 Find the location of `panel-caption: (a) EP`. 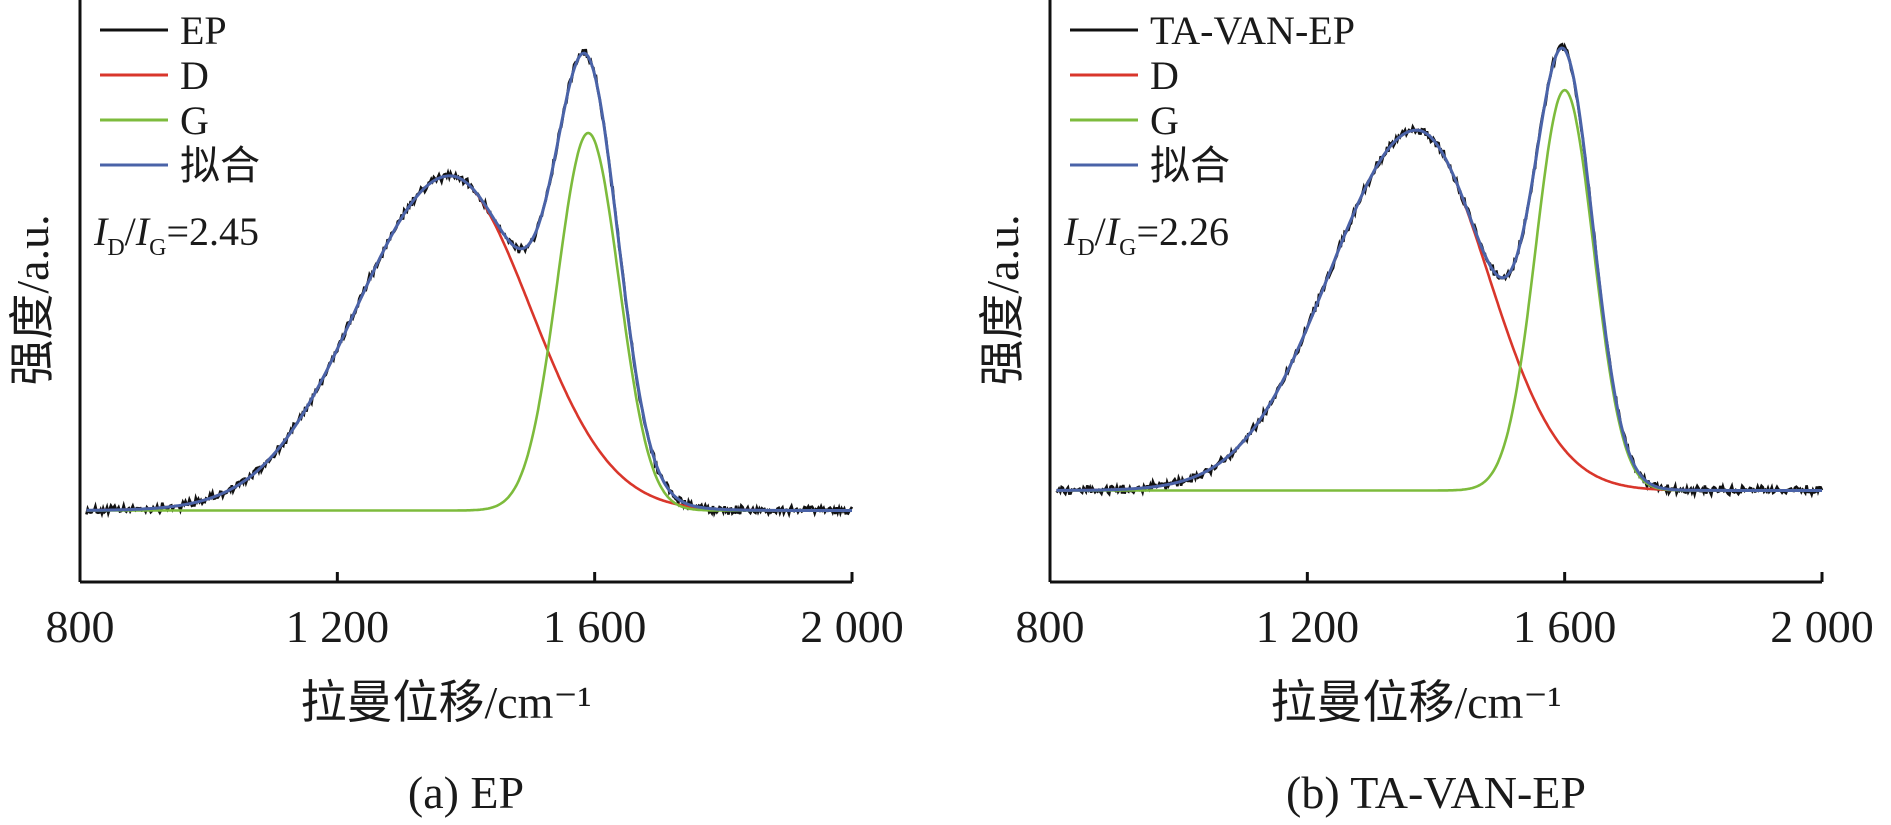

panel-caption: (a) EP is located at coordinates (466, 792).